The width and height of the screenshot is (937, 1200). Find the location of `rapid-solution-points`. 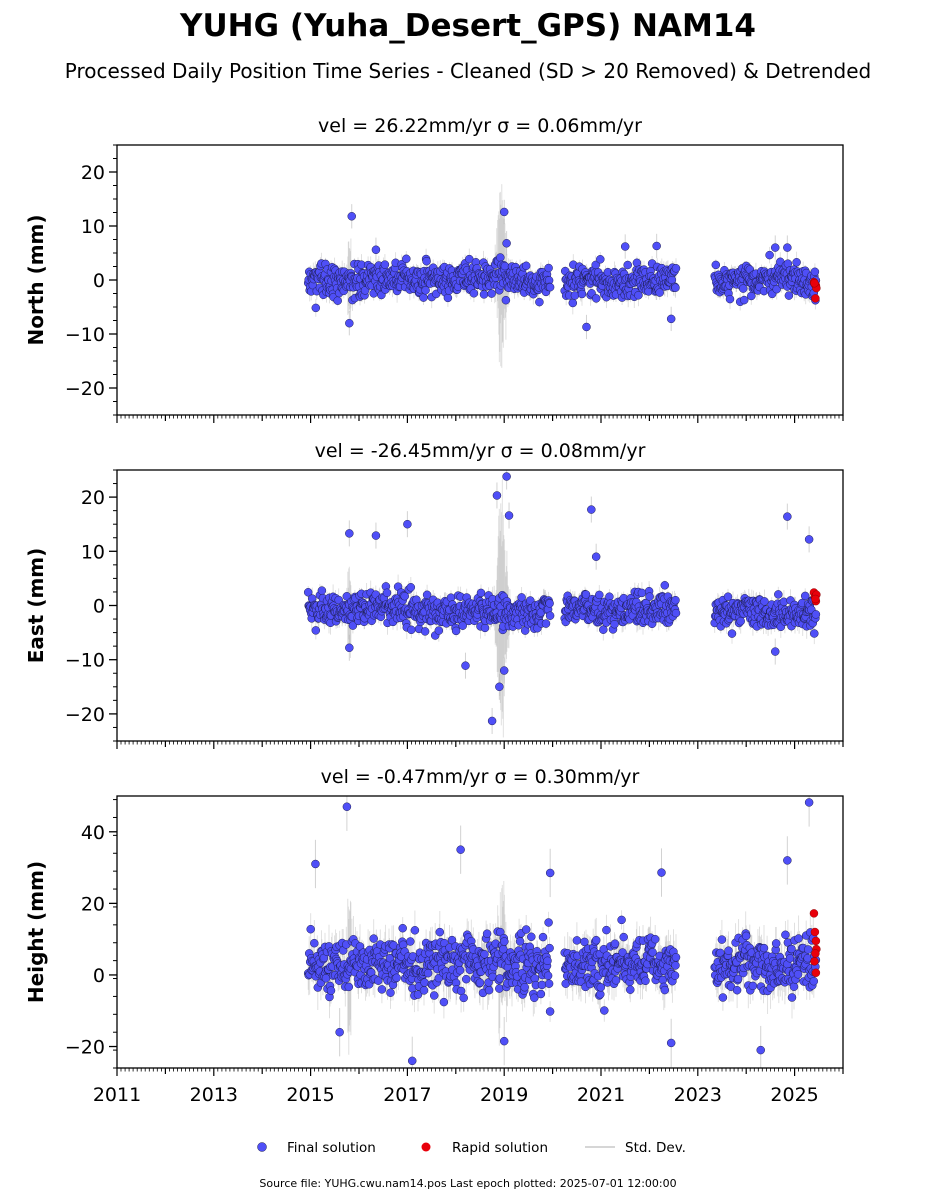

rapid-solution-points is located at coordinates (815, 597).